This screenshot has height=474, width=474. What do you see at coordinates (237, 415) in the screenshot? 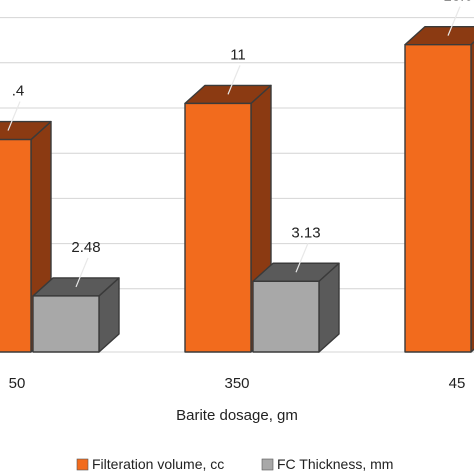
I see `x-axis-title: Barite dosage, gm` at bounding box center [237, 415].